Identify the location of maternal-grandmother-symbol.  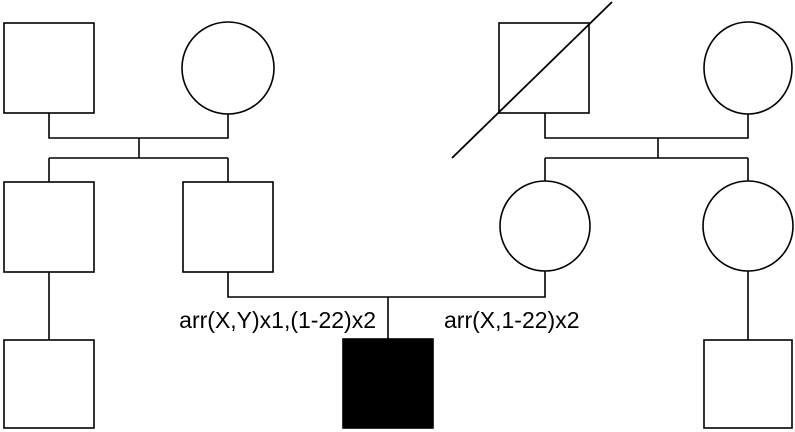
(748, 68).